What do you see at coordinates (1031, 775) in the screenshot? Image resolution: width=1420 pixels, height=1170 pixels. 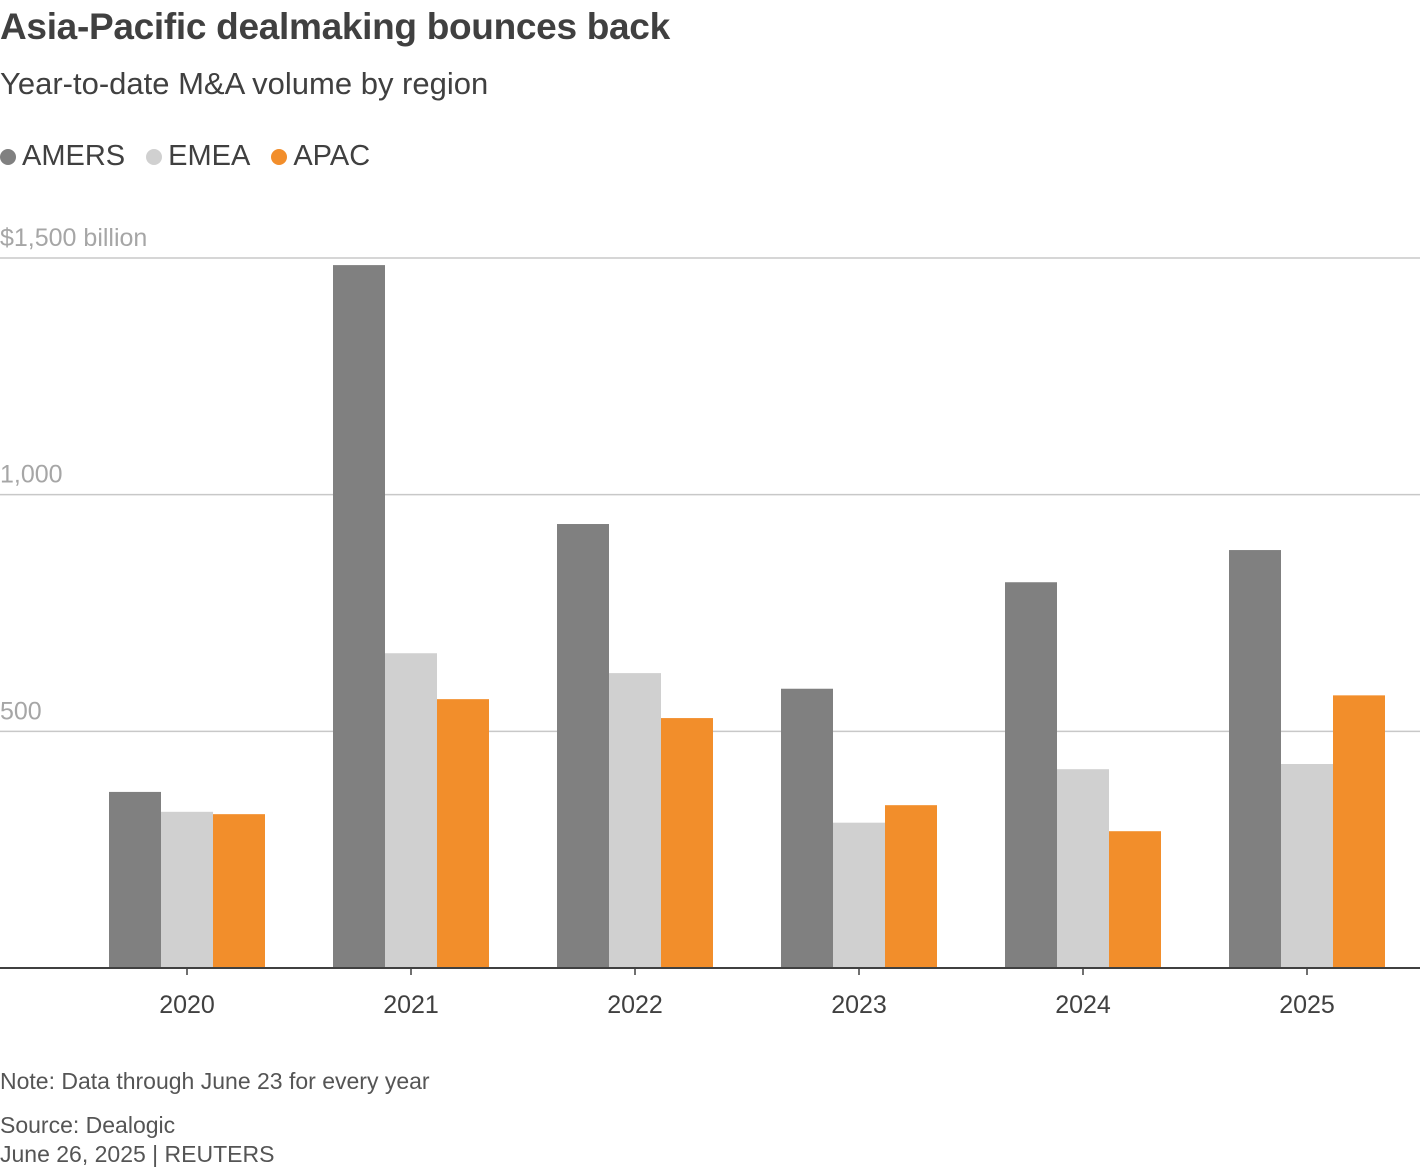 I see `bar-amers-2024` at bounding box center [1031, 775].